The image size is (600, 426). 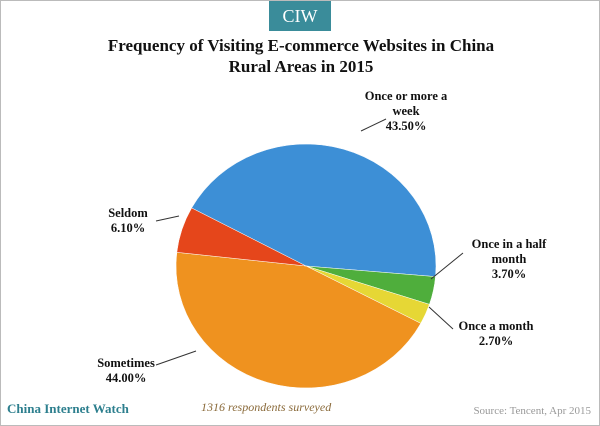 I want to click on data-label: Seldom 6.10%, so click(x=128, y=221).